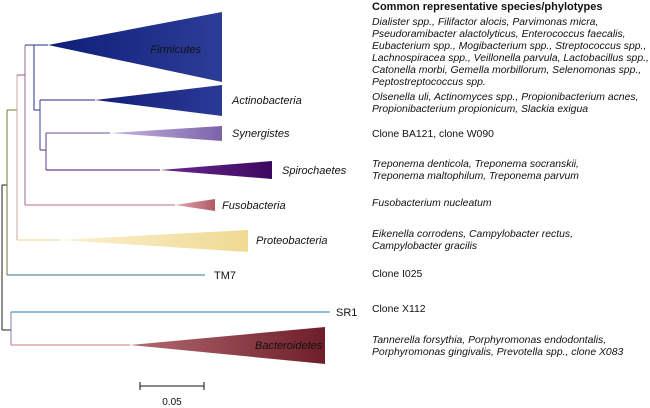 The width and height of the screenshot is (650, 408). What do you see at coordinates (135, 47) in the screenshot?
I see `clade-firmicutes` at bounding box center [135, 47].